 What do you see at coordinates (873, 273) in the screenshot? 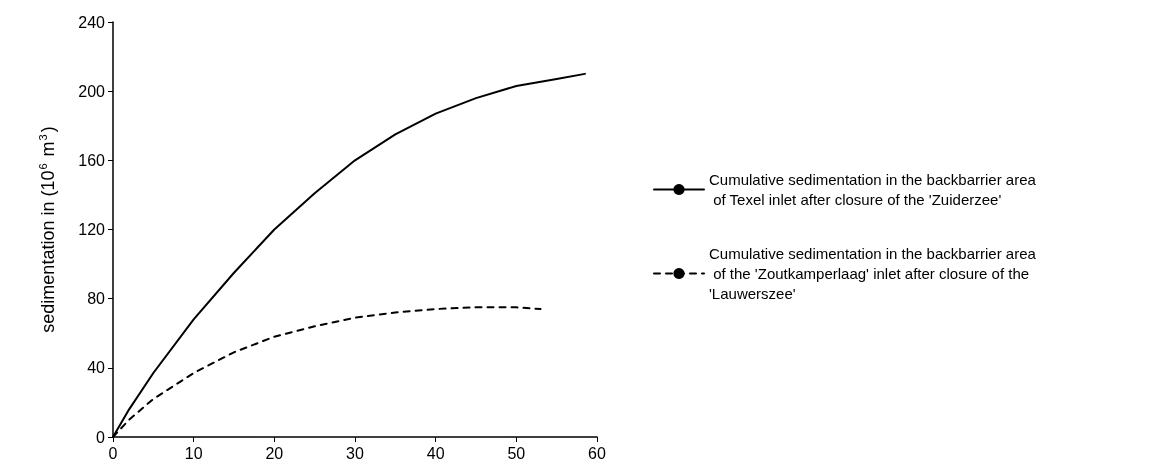
I see `legend-label: Cumulative sedimentation in the backbarrier area of the 'Zoutkamperlaag' inlet after closure of the 'Lauwerszee'` at bounding box center [873, 273].